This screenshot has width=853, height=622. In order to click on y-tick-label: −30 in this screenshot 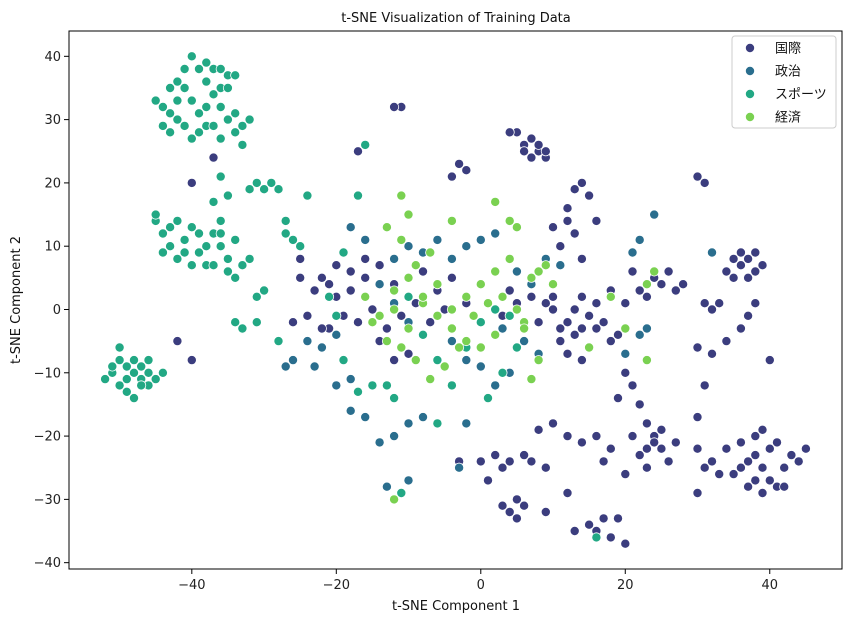, I will do `click(47, 500)`.